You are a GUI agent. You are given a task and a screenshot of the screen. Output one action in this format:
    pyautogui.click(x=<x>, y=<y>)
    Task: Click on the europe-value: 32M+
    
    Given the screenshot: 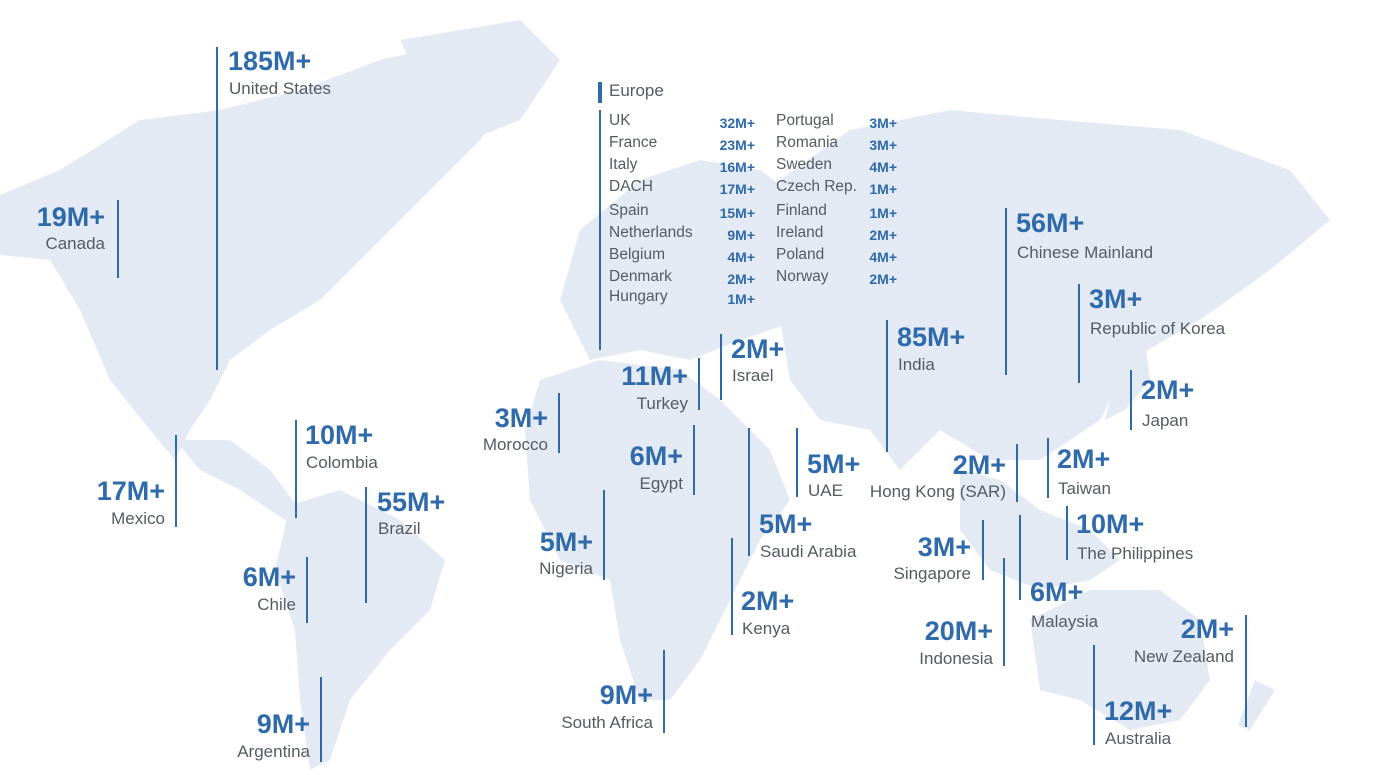 What is the action you would take?
    pyautogui.click(x=737, y=123)
    